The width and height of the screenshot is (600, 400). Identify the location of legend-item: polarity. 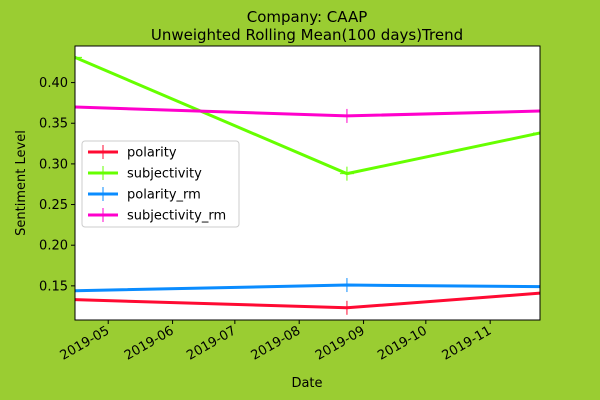
(132, 153).